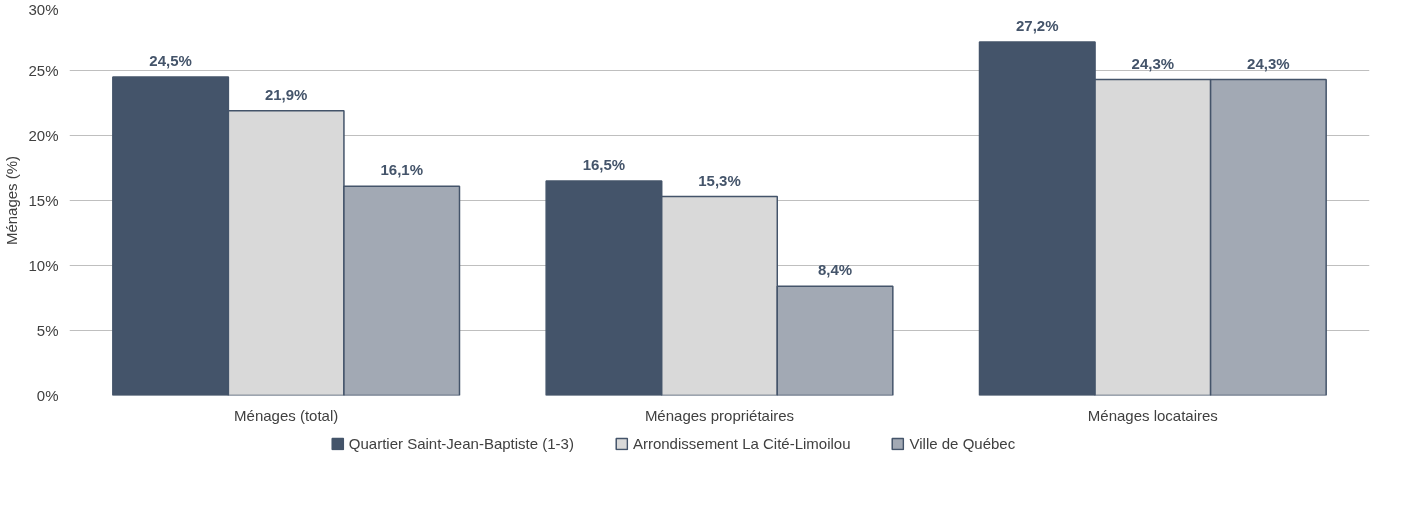 Image resolution: width=1417 pixels, height=514 pixels. I want to click on data-label: 24,5%, so click(170, 60).